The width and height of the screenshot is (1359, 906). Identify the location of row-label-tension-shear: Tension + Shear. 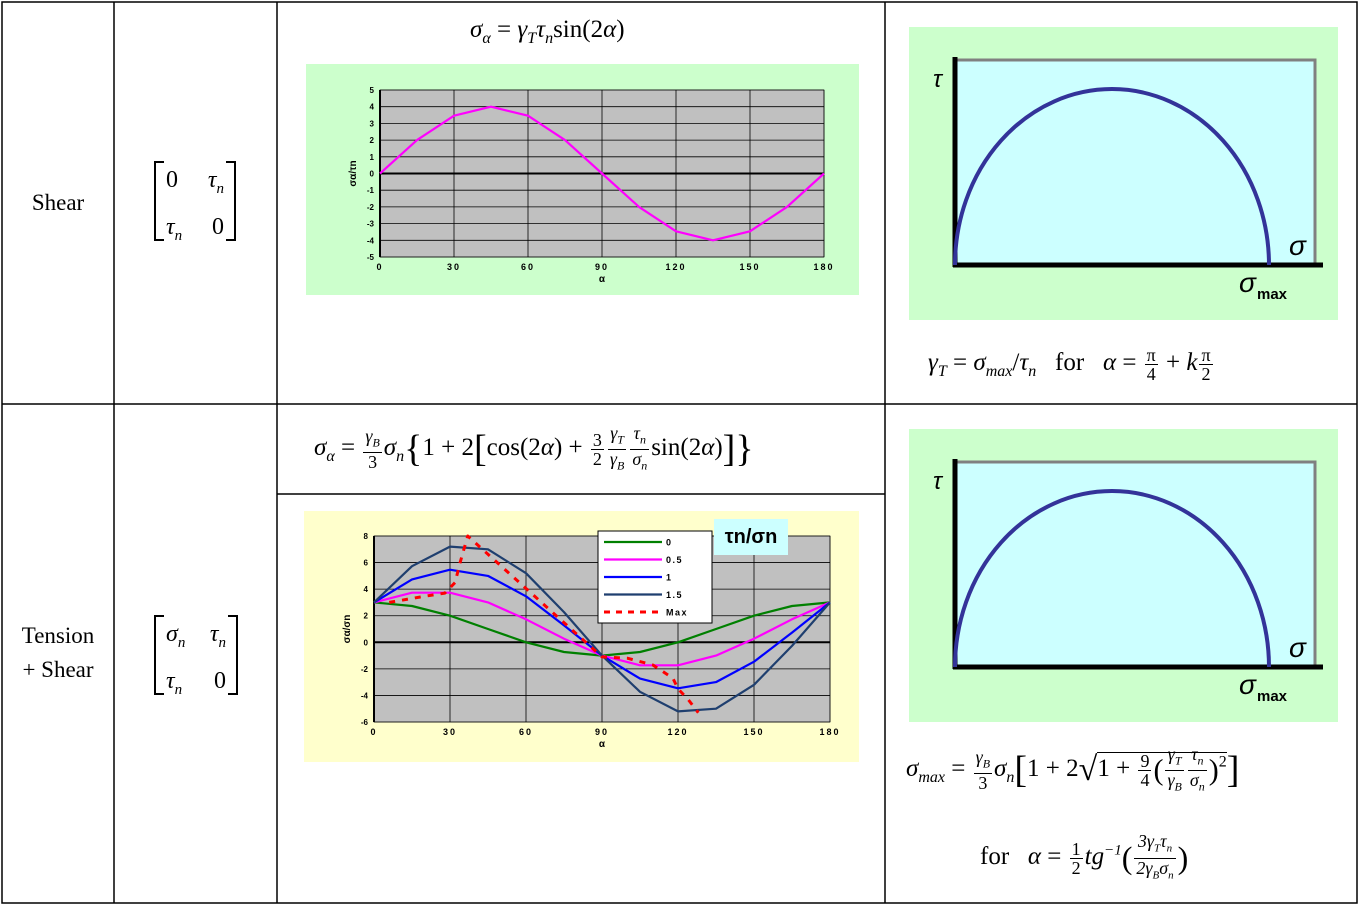
(58, 653).